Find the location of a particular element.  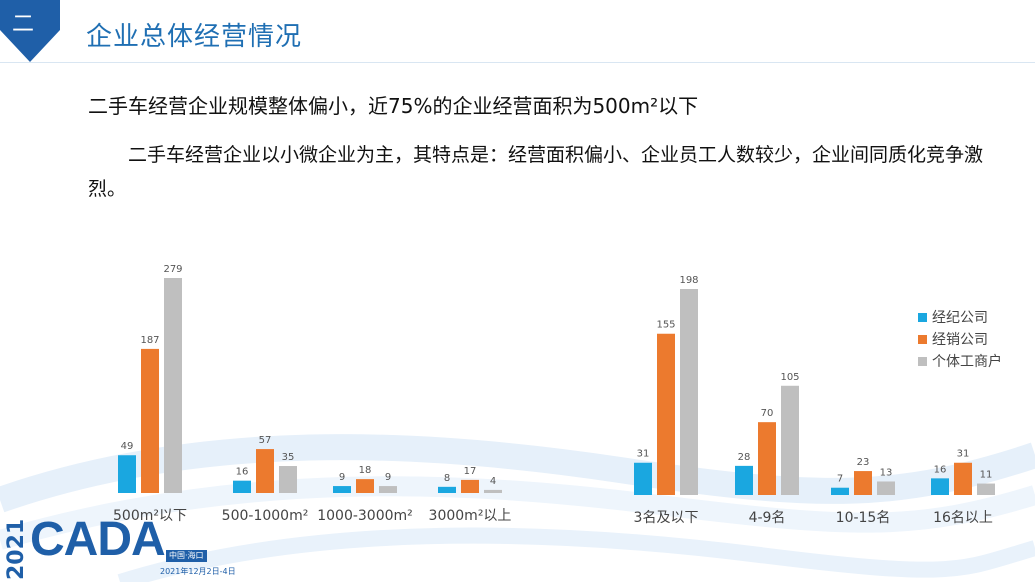

data-label: 8 is located at coordinates (447, 478).